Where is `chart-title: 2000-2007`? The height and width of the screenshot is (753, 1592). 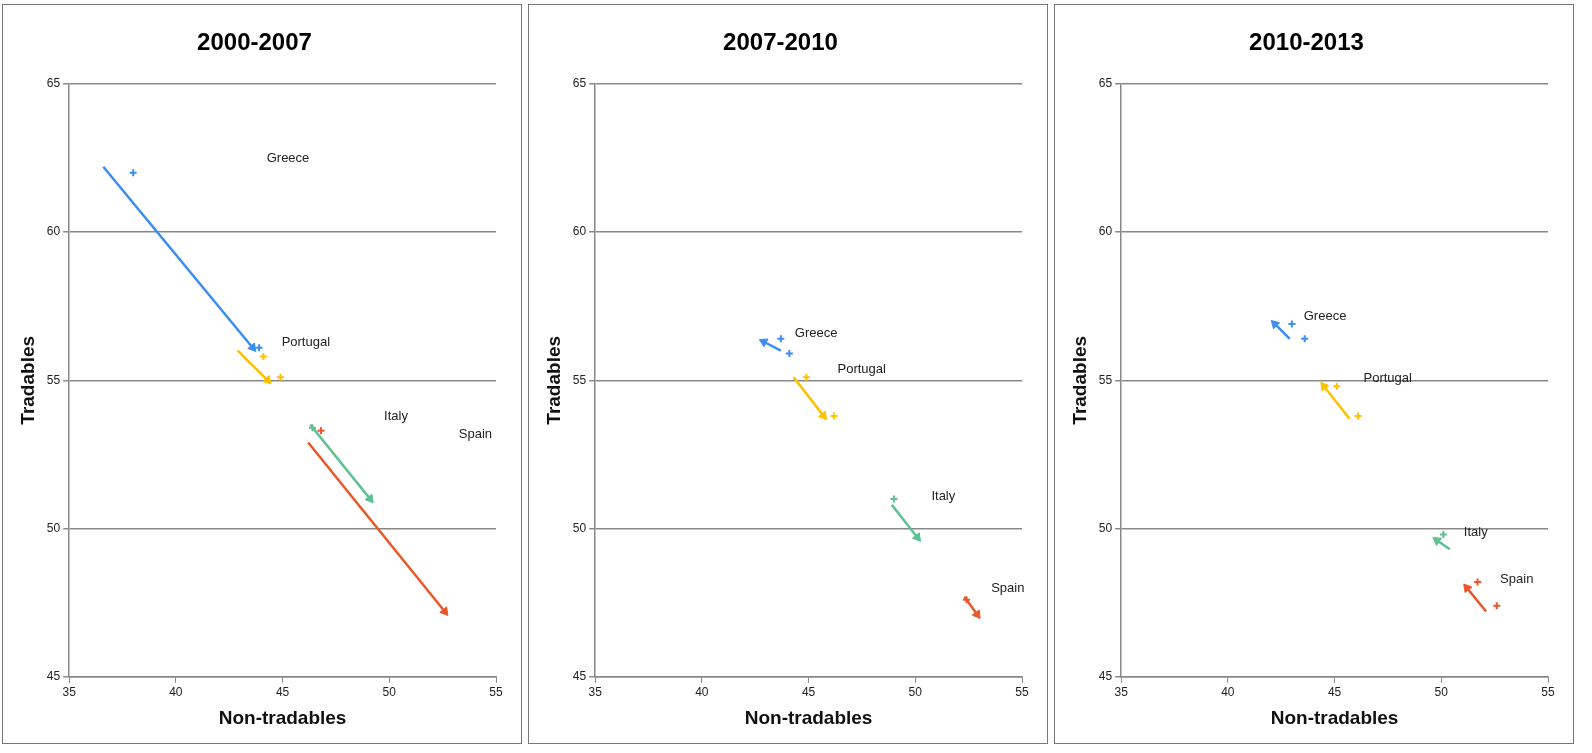 chart-title: 2000-2007 is located at coordinates (254, 42).